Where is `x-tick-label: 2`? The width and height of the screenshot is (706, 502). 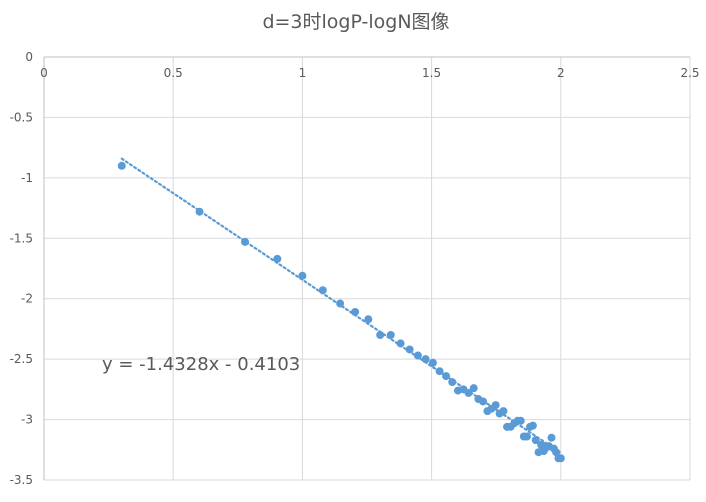 x-tick-label: 2 is located at coordinates (561, 73).